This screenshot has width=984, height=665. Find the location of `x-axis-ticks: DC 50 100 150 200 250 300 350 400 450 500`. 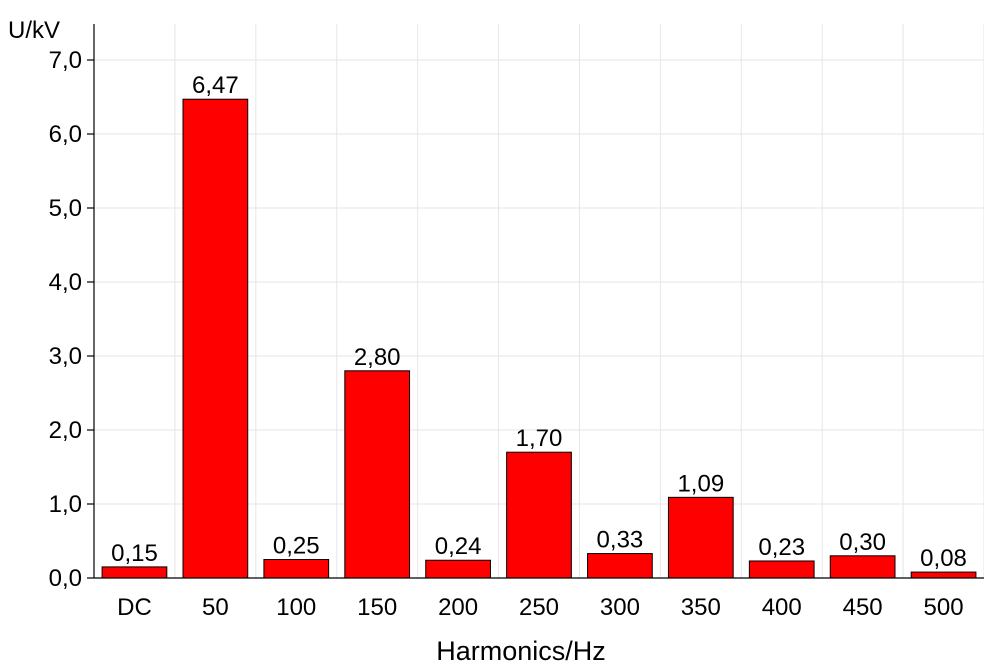

x-axis-ticks: DC 50 100 150 200 250 300 350 400 450 500 is located at coordinates (540, 607).